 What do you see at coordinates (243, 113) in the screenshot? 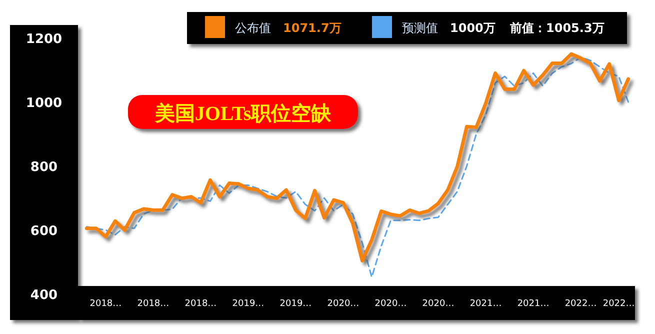
I see `text: 美国JOLTs职位空缺` at bounding box center [243, 113].